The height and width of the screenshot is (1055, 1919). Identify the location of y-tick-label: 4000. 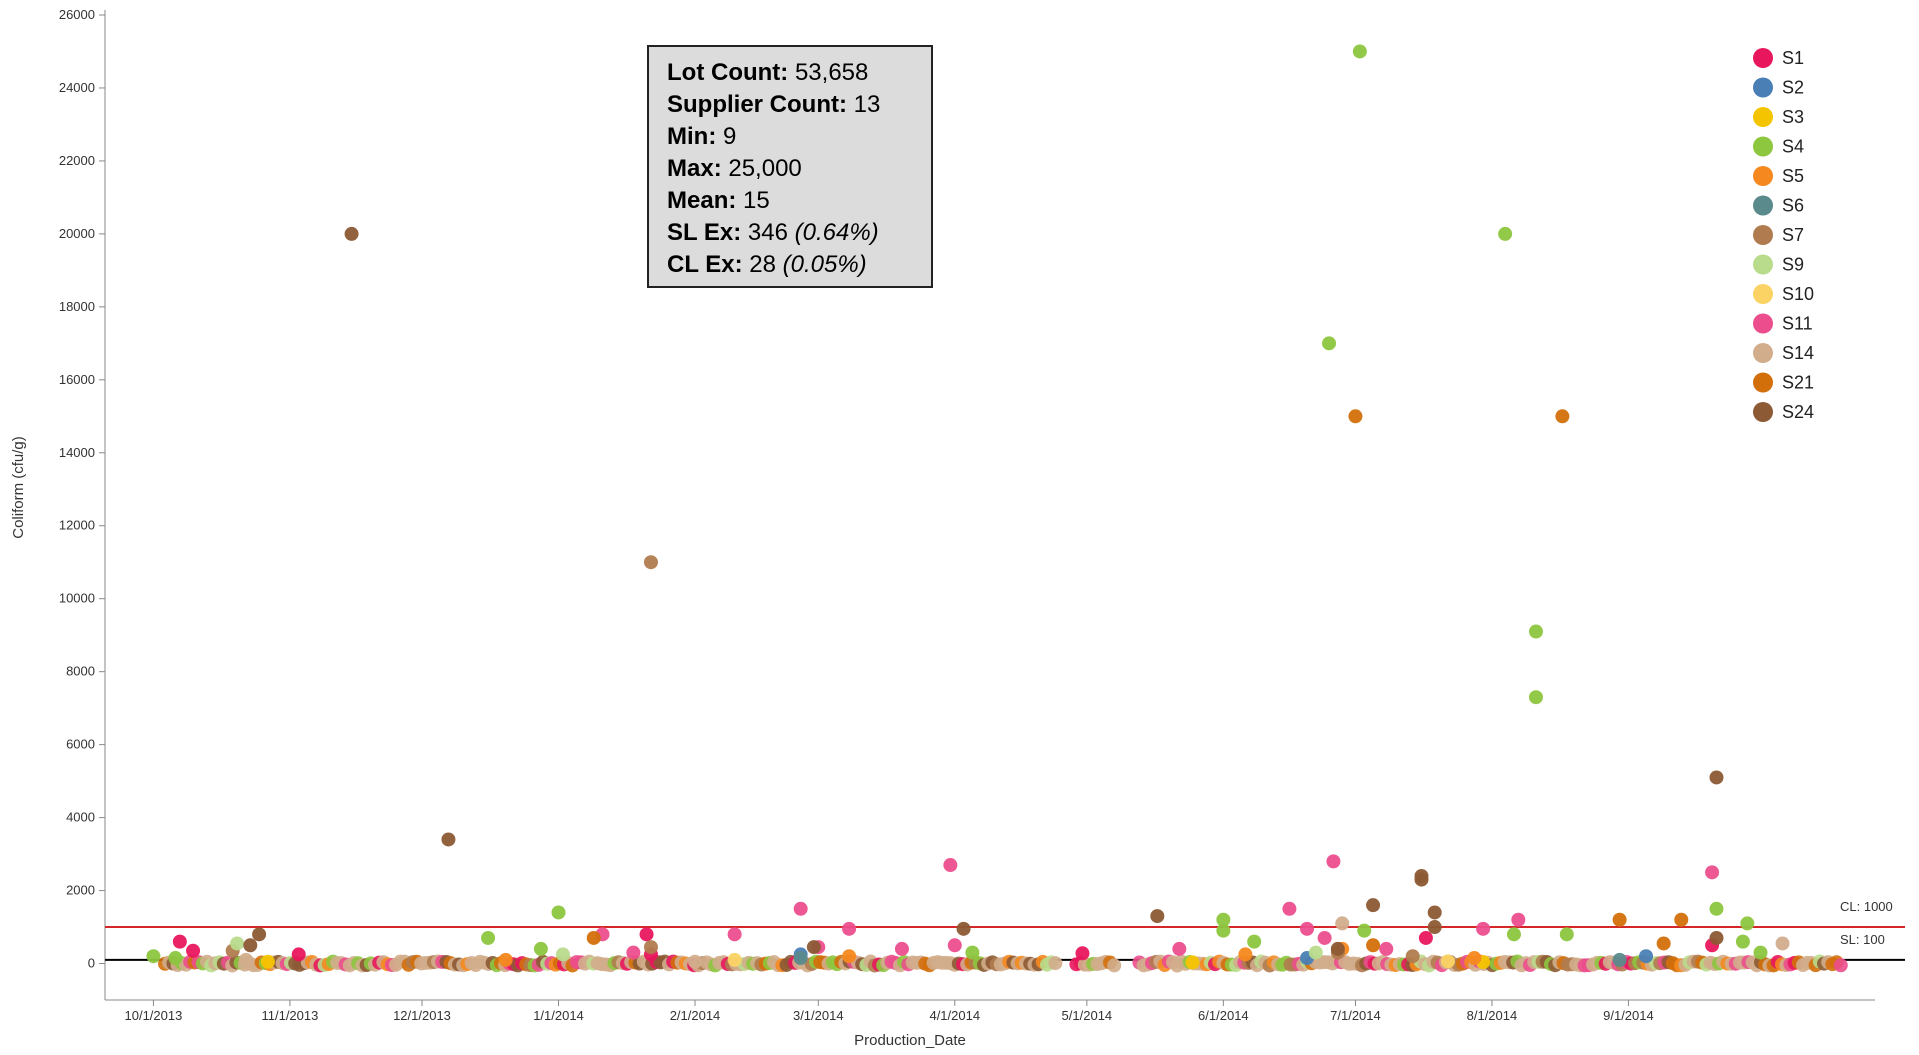
(80, 817).